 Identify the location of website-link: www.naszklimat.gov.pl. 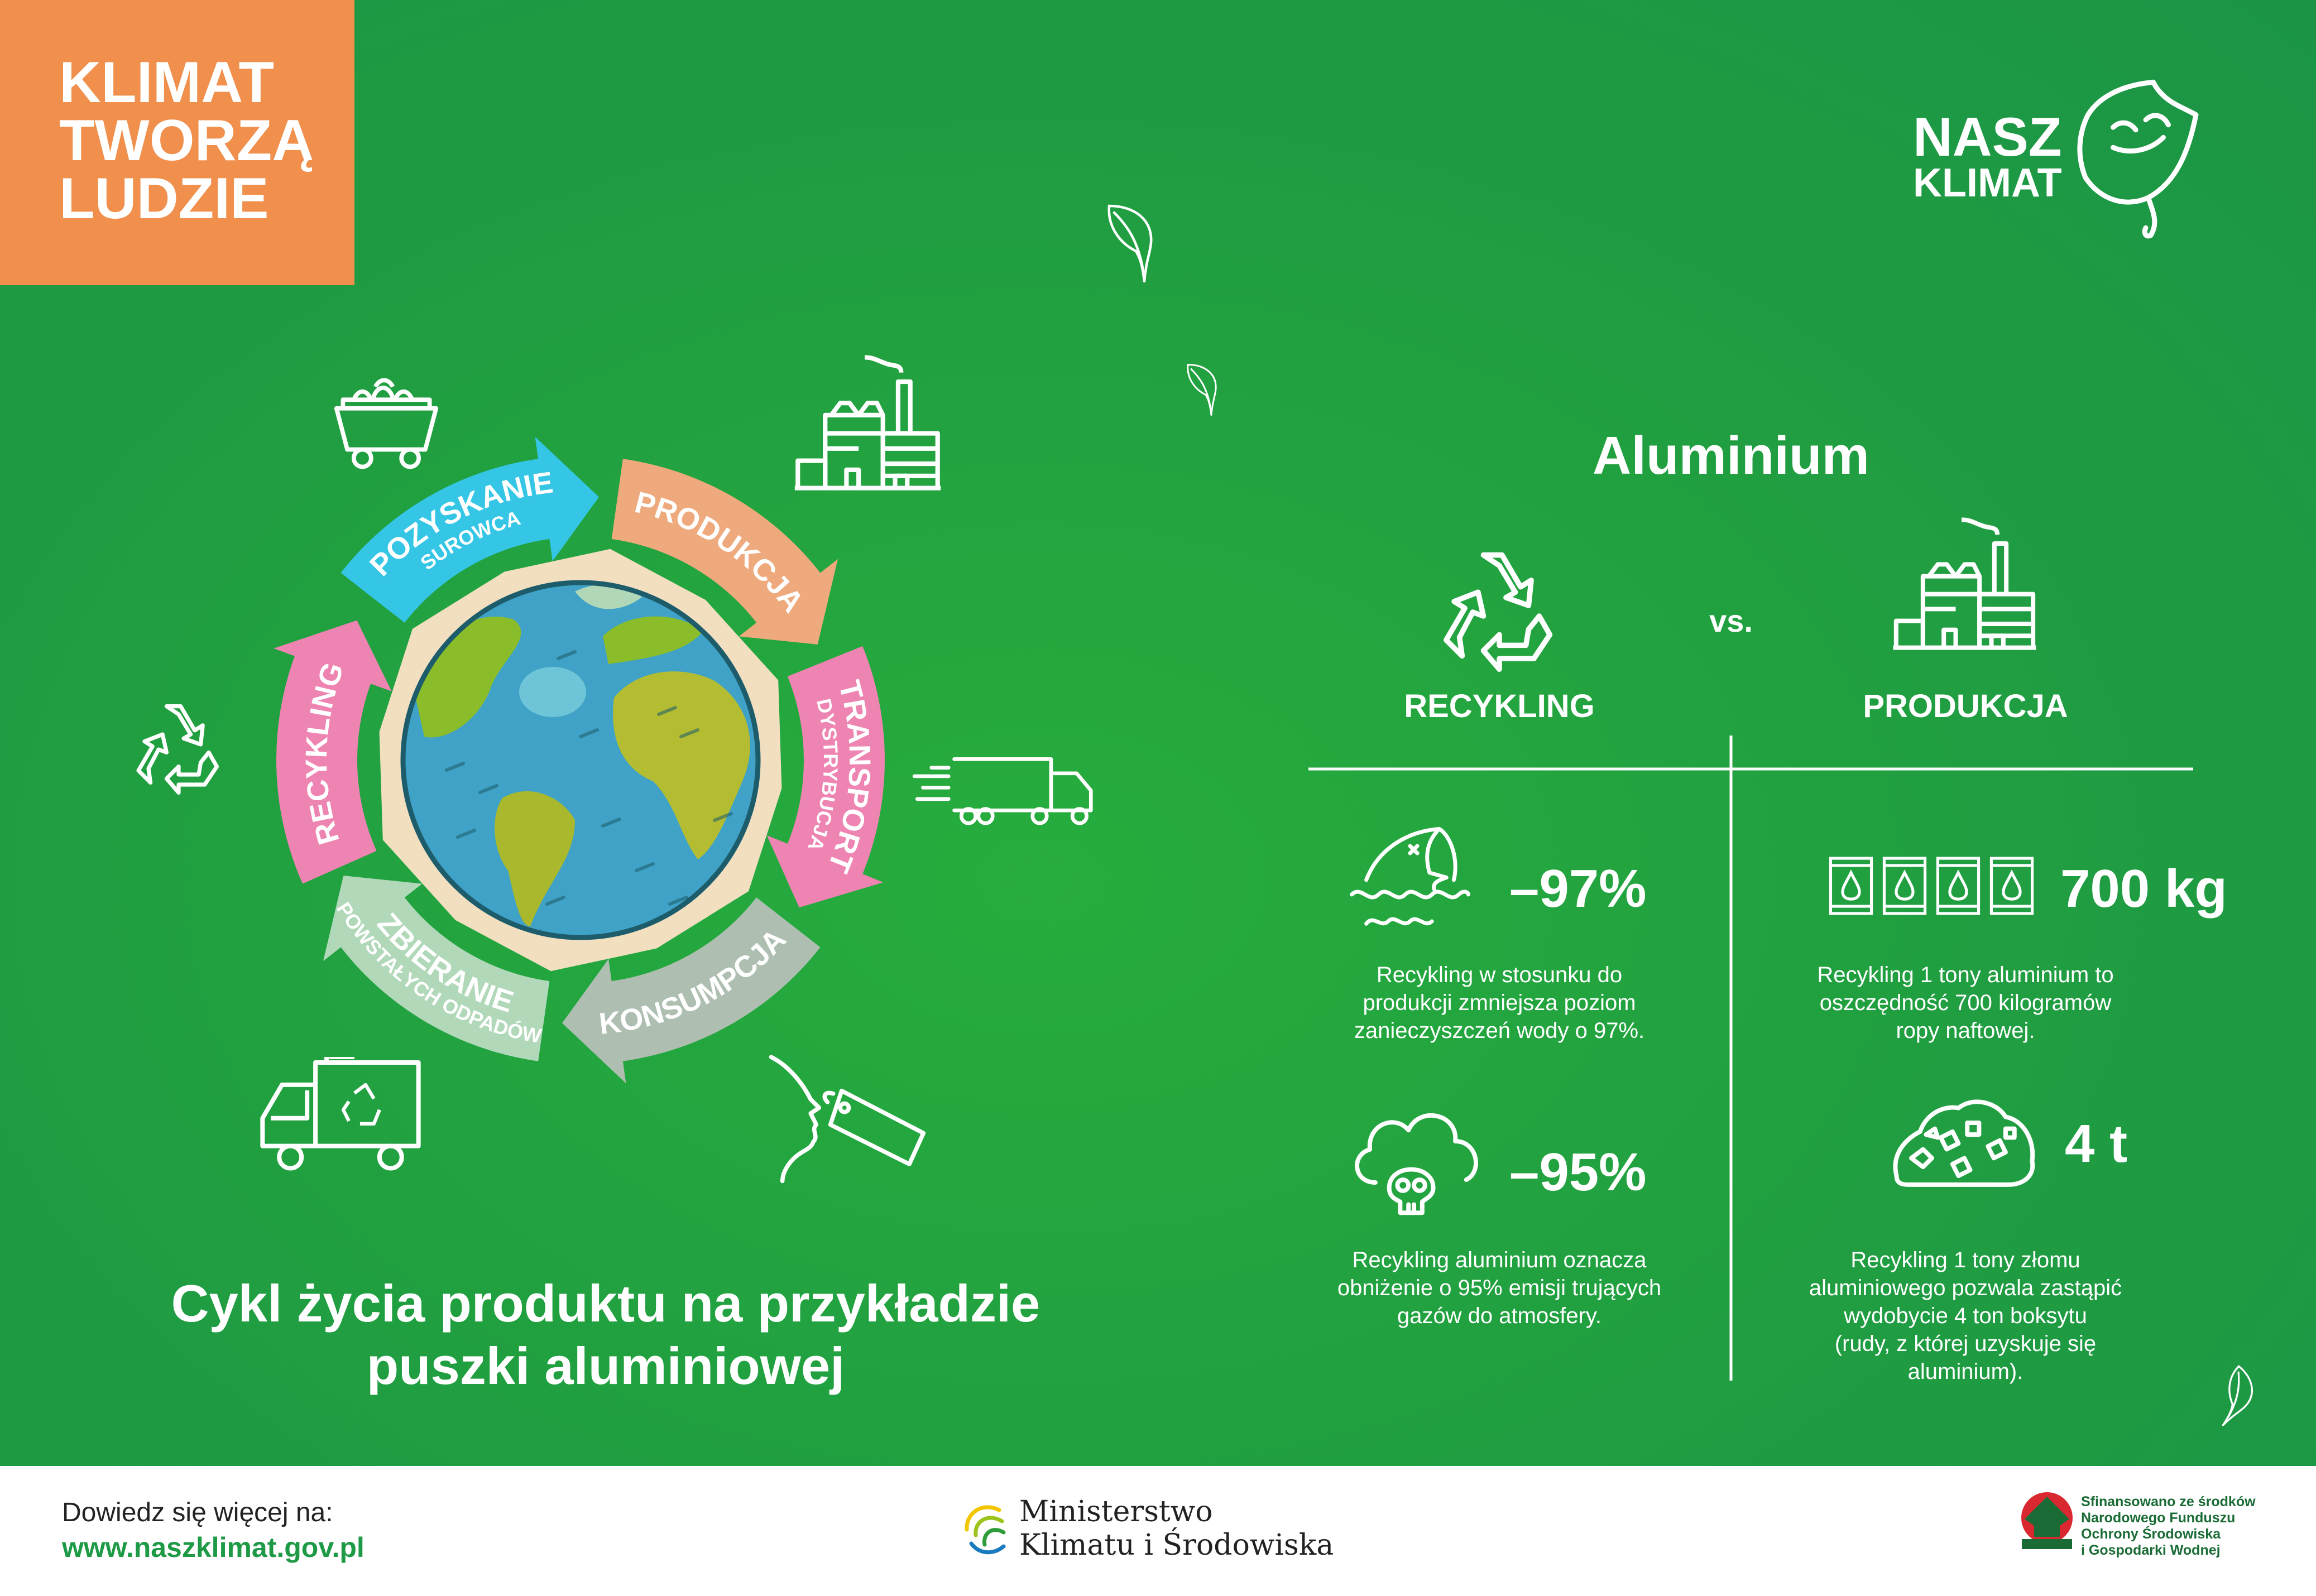
(213, 1547).